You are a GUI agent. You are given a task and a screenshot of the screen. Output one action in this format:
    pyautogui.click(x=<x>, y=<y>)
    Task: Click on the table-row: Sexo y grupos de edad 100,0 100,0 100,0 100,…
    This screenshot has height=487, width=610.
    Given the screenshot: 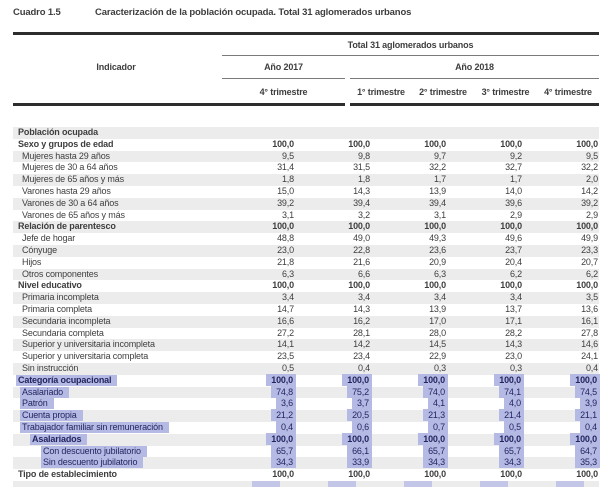 What is the action you would take?
    pyautogui.click(x=306, y=145)
    